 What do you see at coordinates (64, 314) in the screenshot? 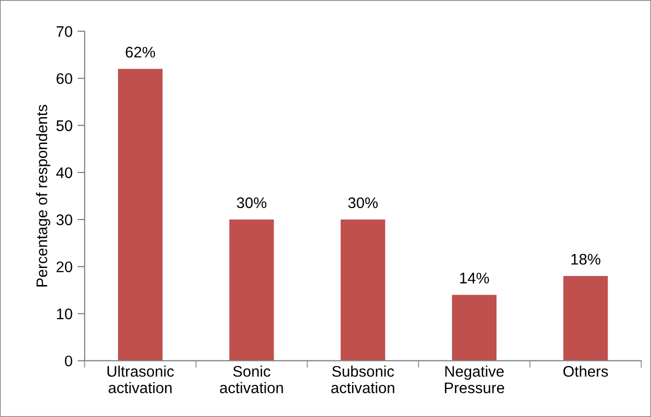
I see `y-tick-label: 10` at bounding box center [64, 314].